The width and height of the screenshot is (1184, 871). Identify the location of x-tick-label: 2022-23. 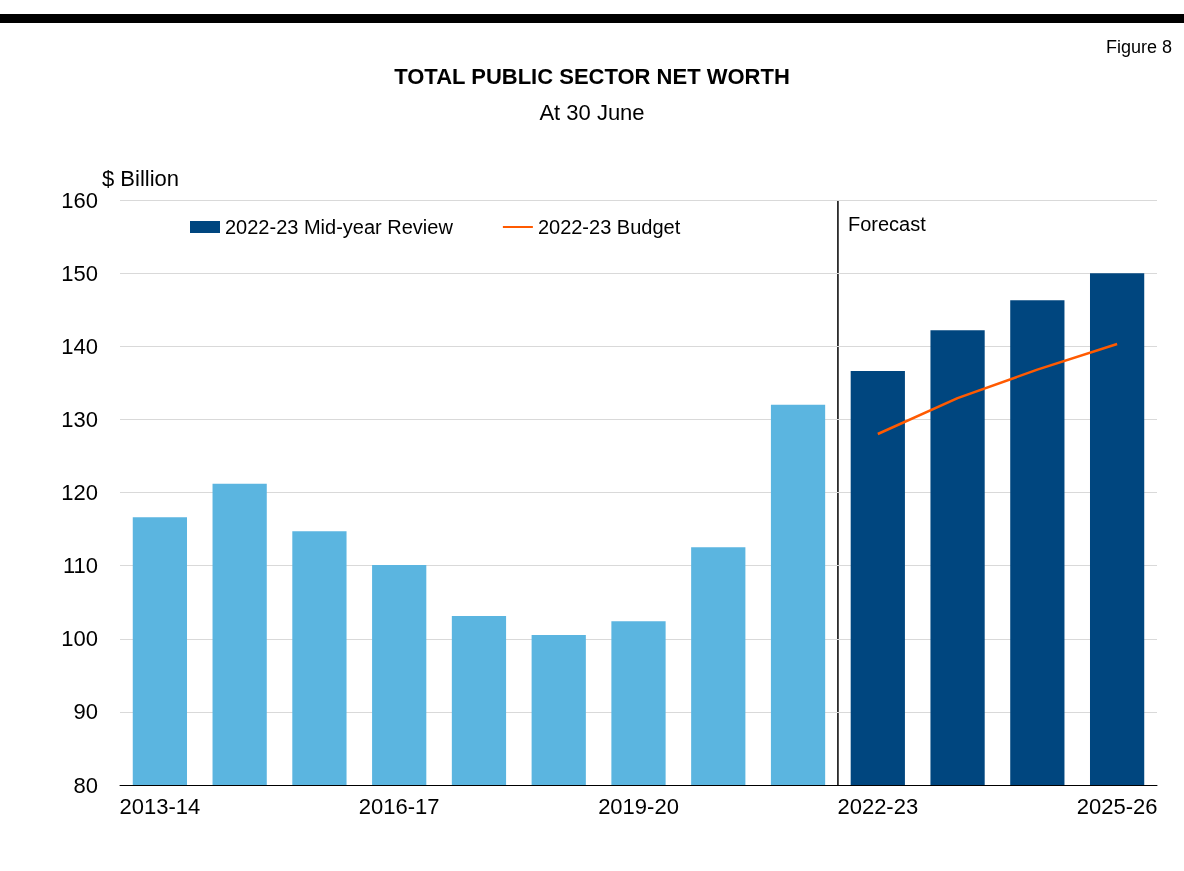
(878, 806).